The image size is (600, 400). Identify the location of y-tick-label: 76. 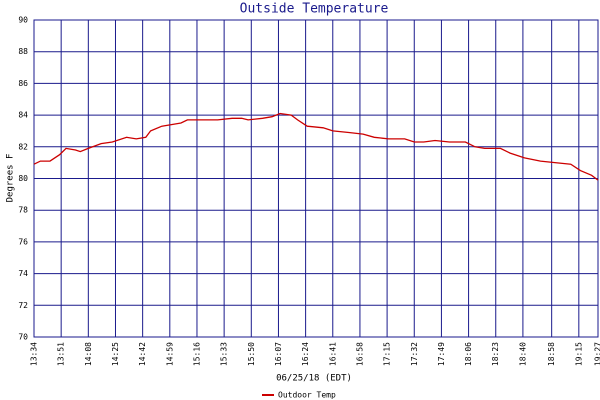
(23, 241).